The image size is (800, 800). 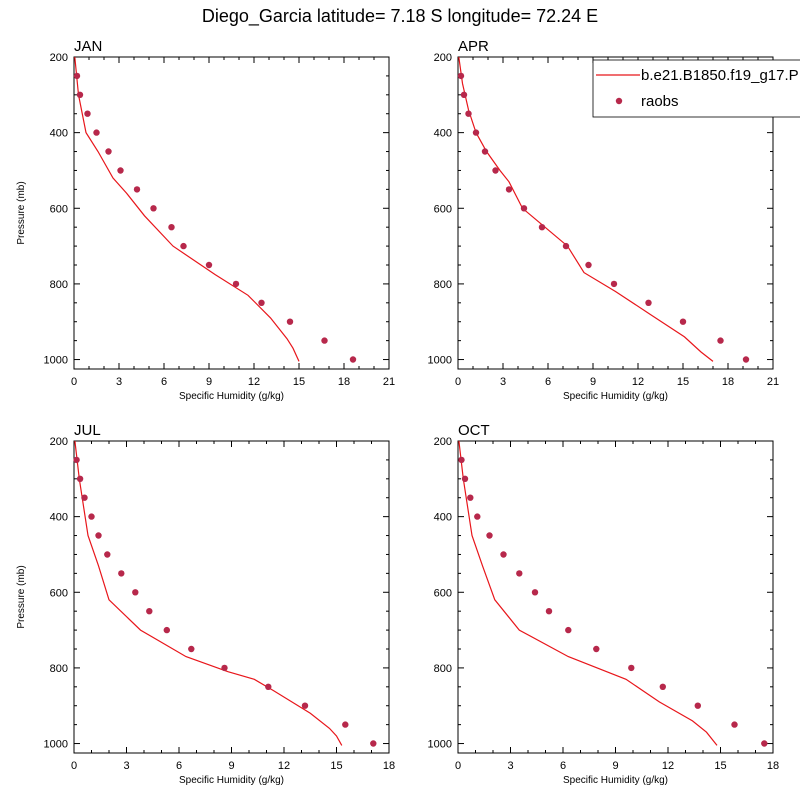 I want to click on panel-title: JAN, so click(x=88, y=46).